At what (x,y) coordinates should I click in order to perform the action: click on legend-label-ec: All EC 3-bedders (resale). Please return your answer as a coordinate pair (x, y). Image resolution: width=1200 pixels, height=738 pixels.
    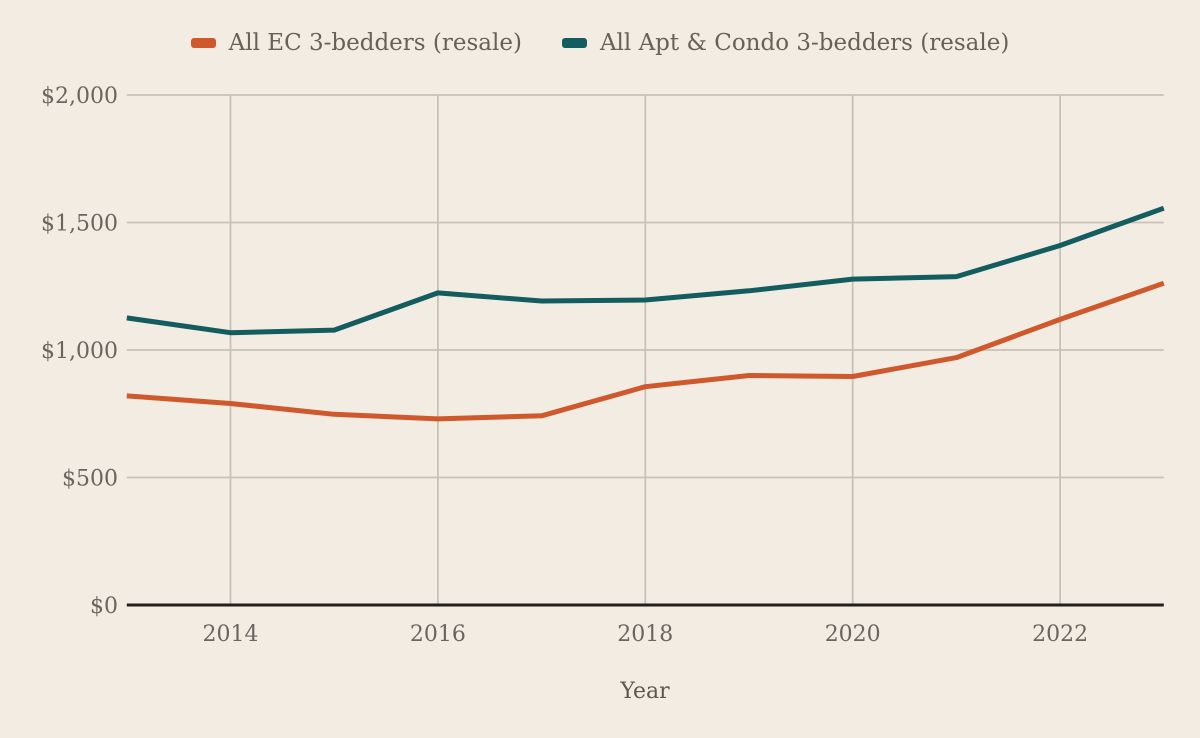
    Looking at the image, I should click on (375, 43).